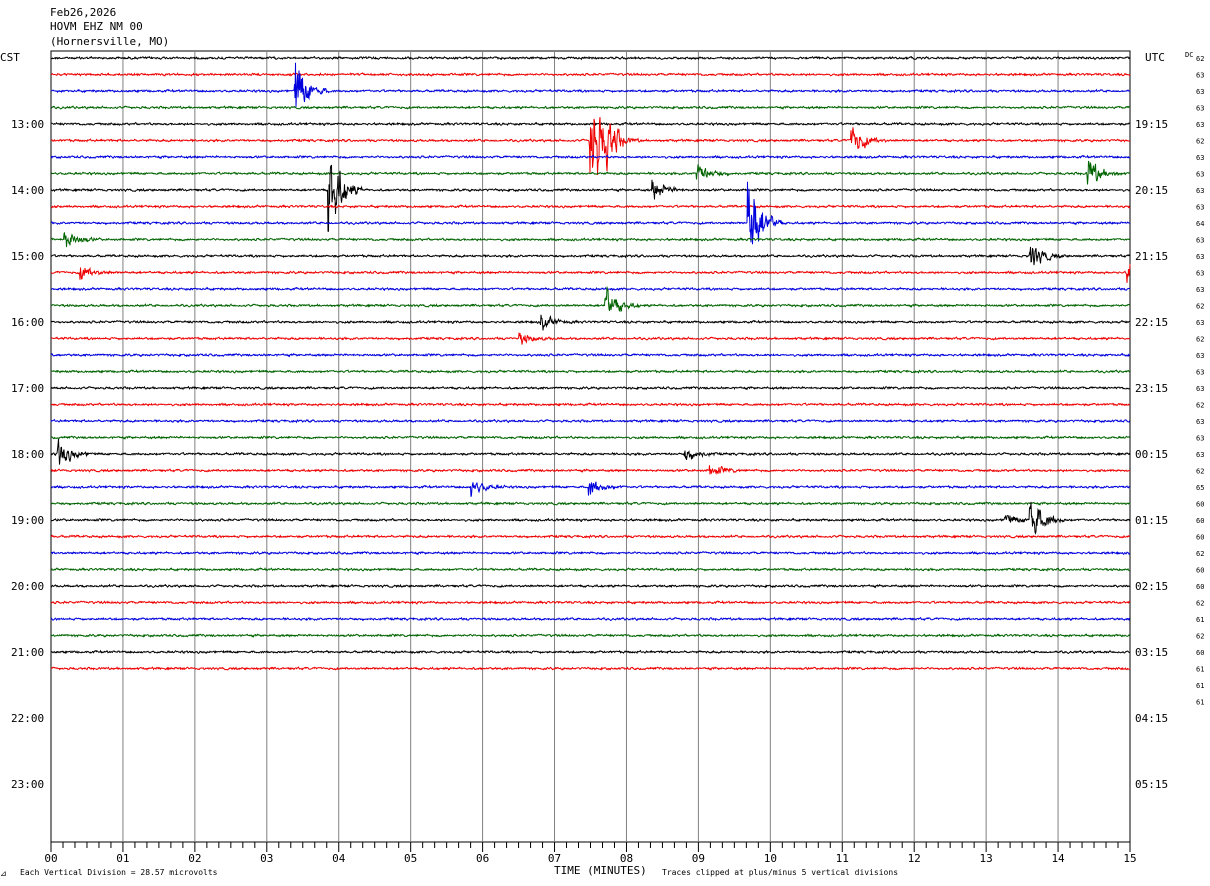 This screenshot has height=886, width=1210. What do you see at coordinates (482, 858) in the screenshot?
I see `x-tick-label: 06` at bounding box center [482, 858].